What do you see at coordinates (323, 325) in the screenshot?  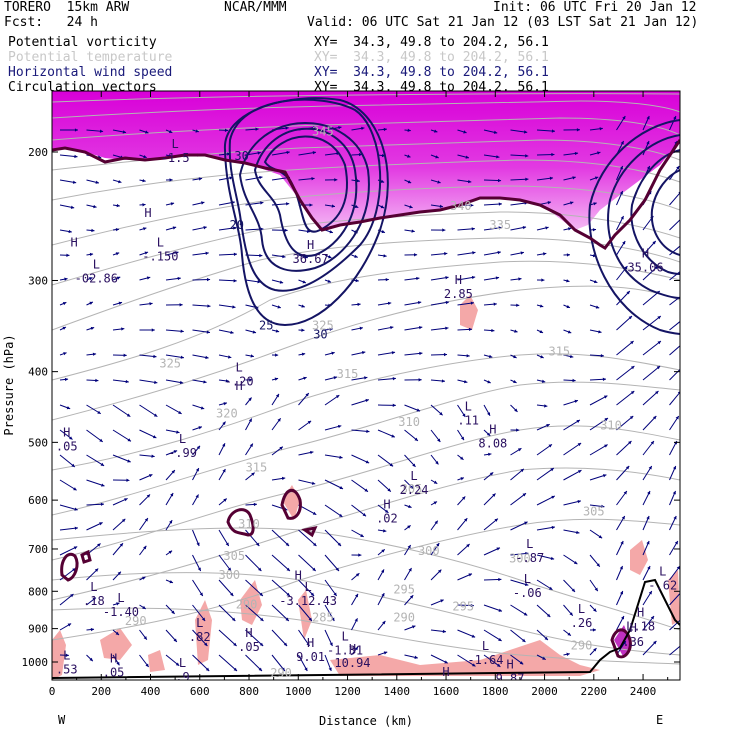 I see `theta-contour-label: 325` at bounding box center [323, 325].